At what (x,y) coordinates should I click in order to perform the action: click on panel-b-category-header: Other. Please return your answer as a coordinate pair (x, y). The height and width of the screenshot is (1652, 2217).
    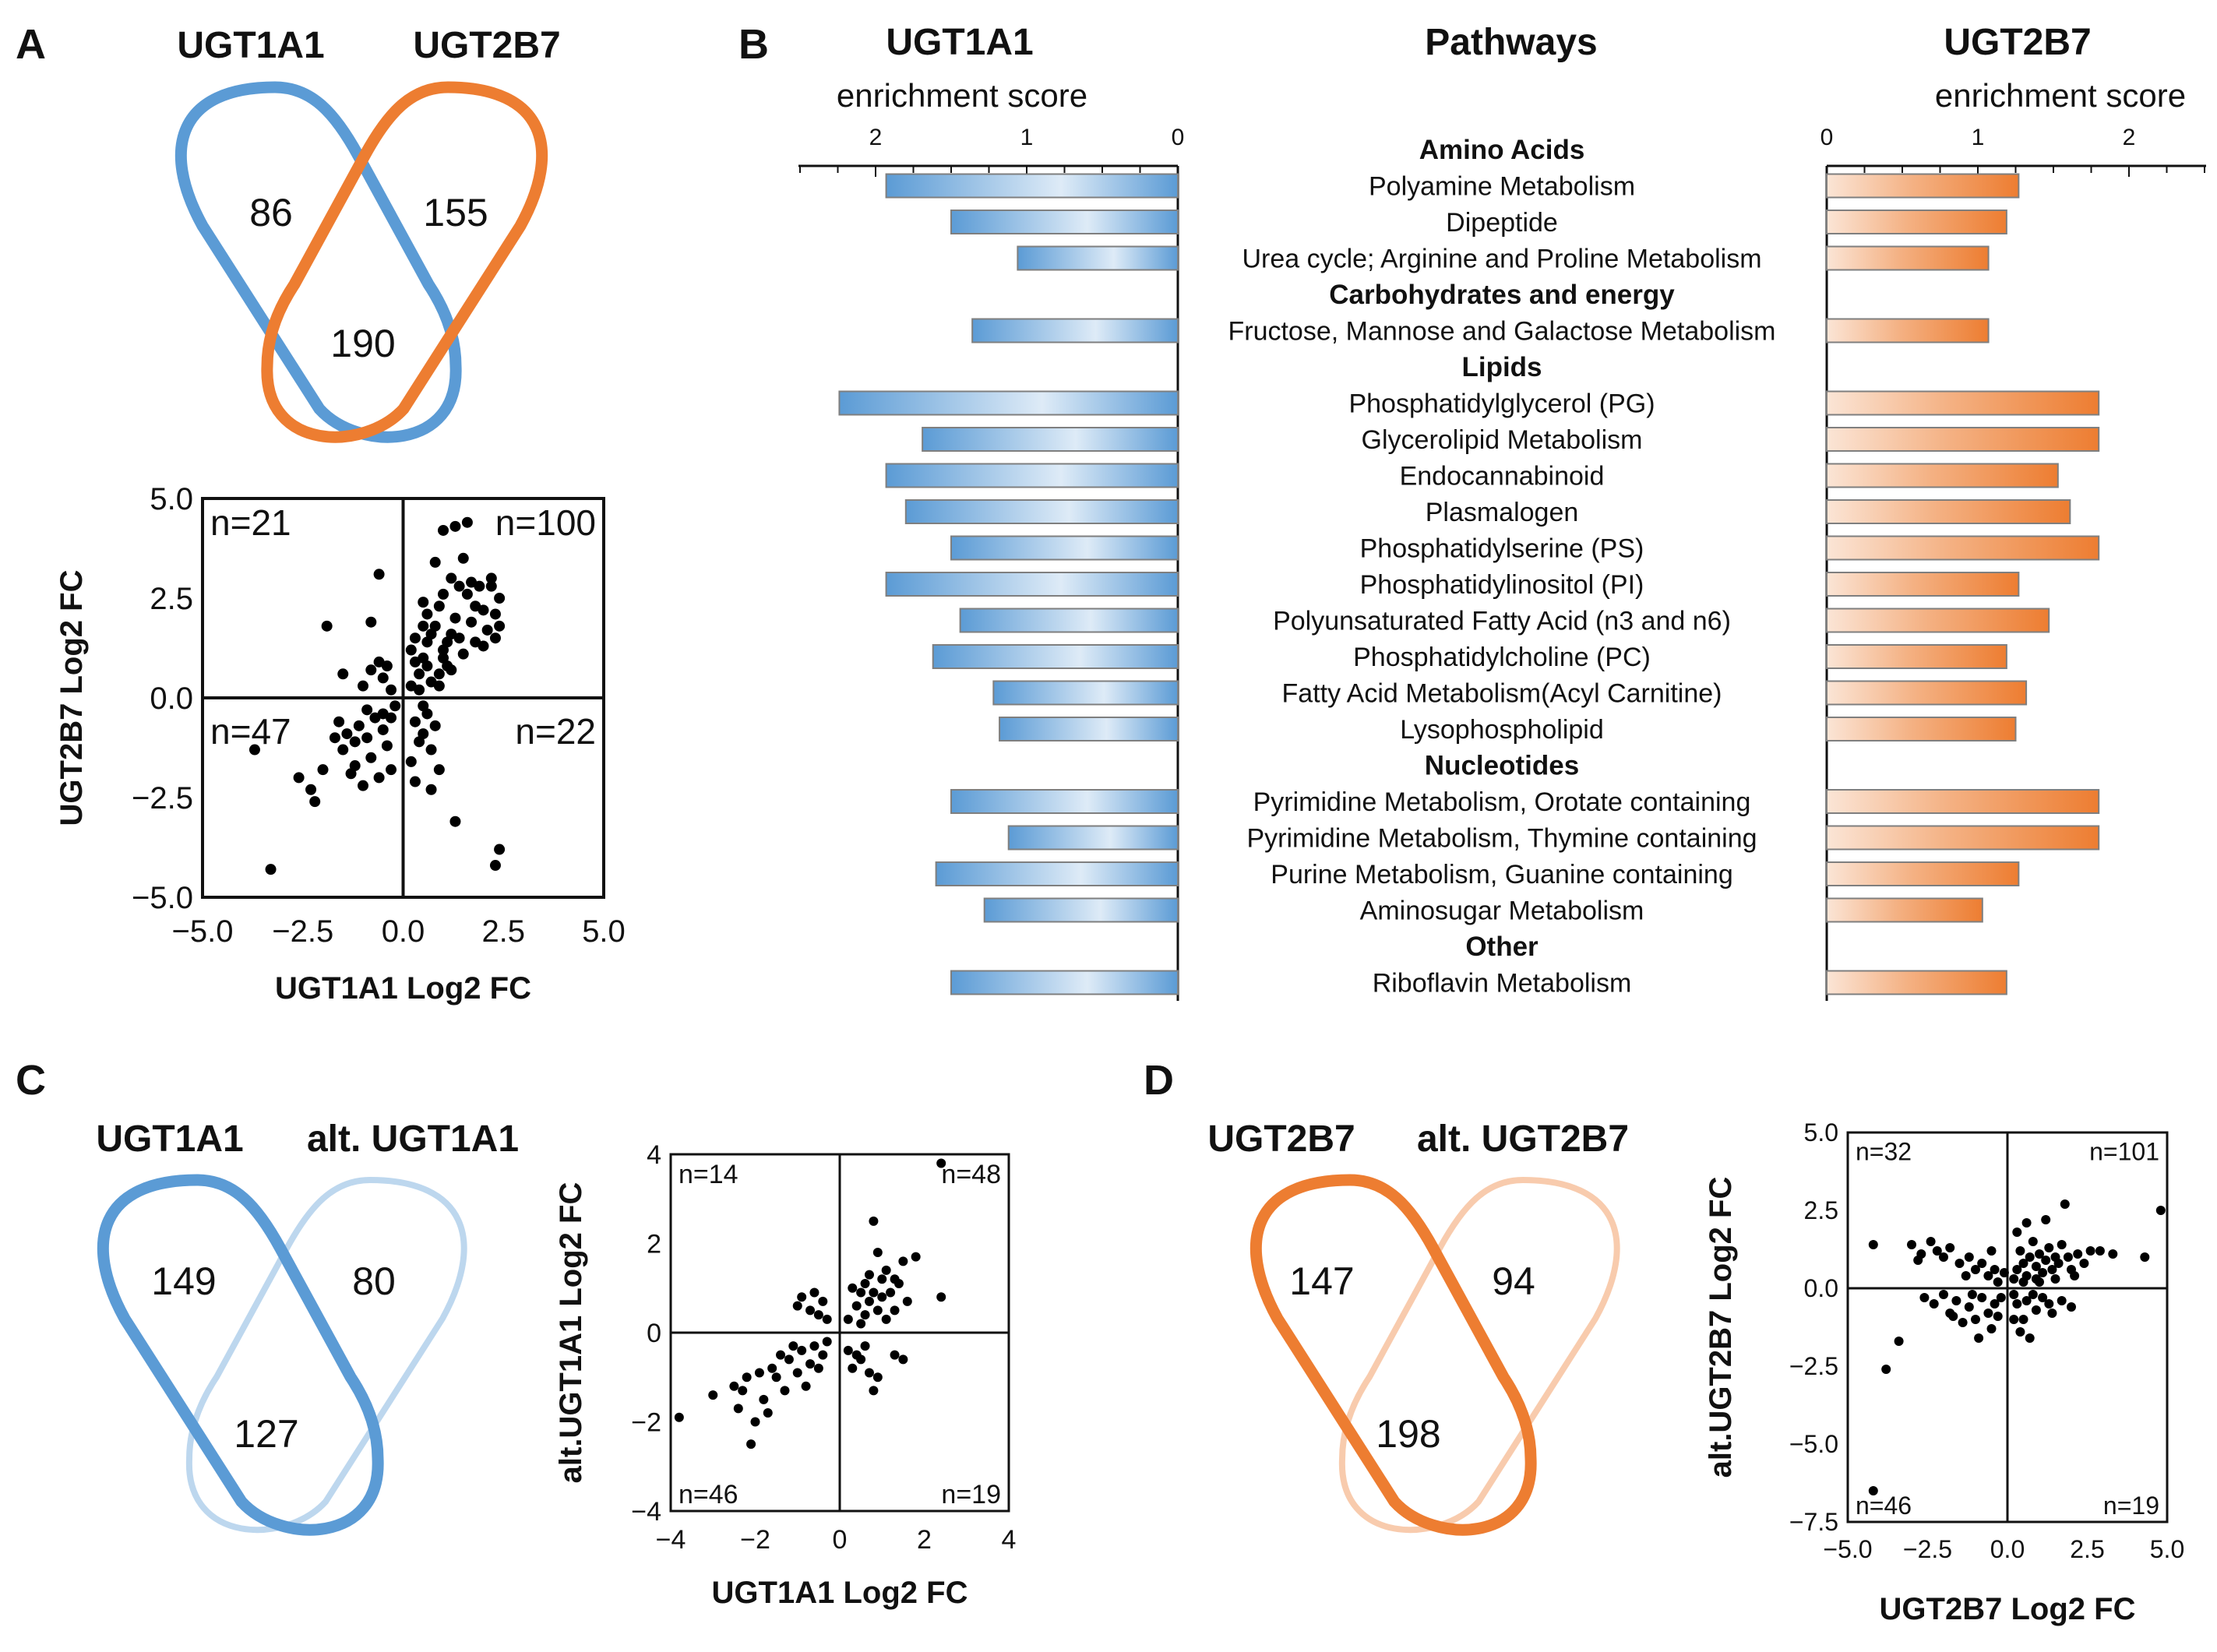
    Looking at the image, I should click on (1502, 947).